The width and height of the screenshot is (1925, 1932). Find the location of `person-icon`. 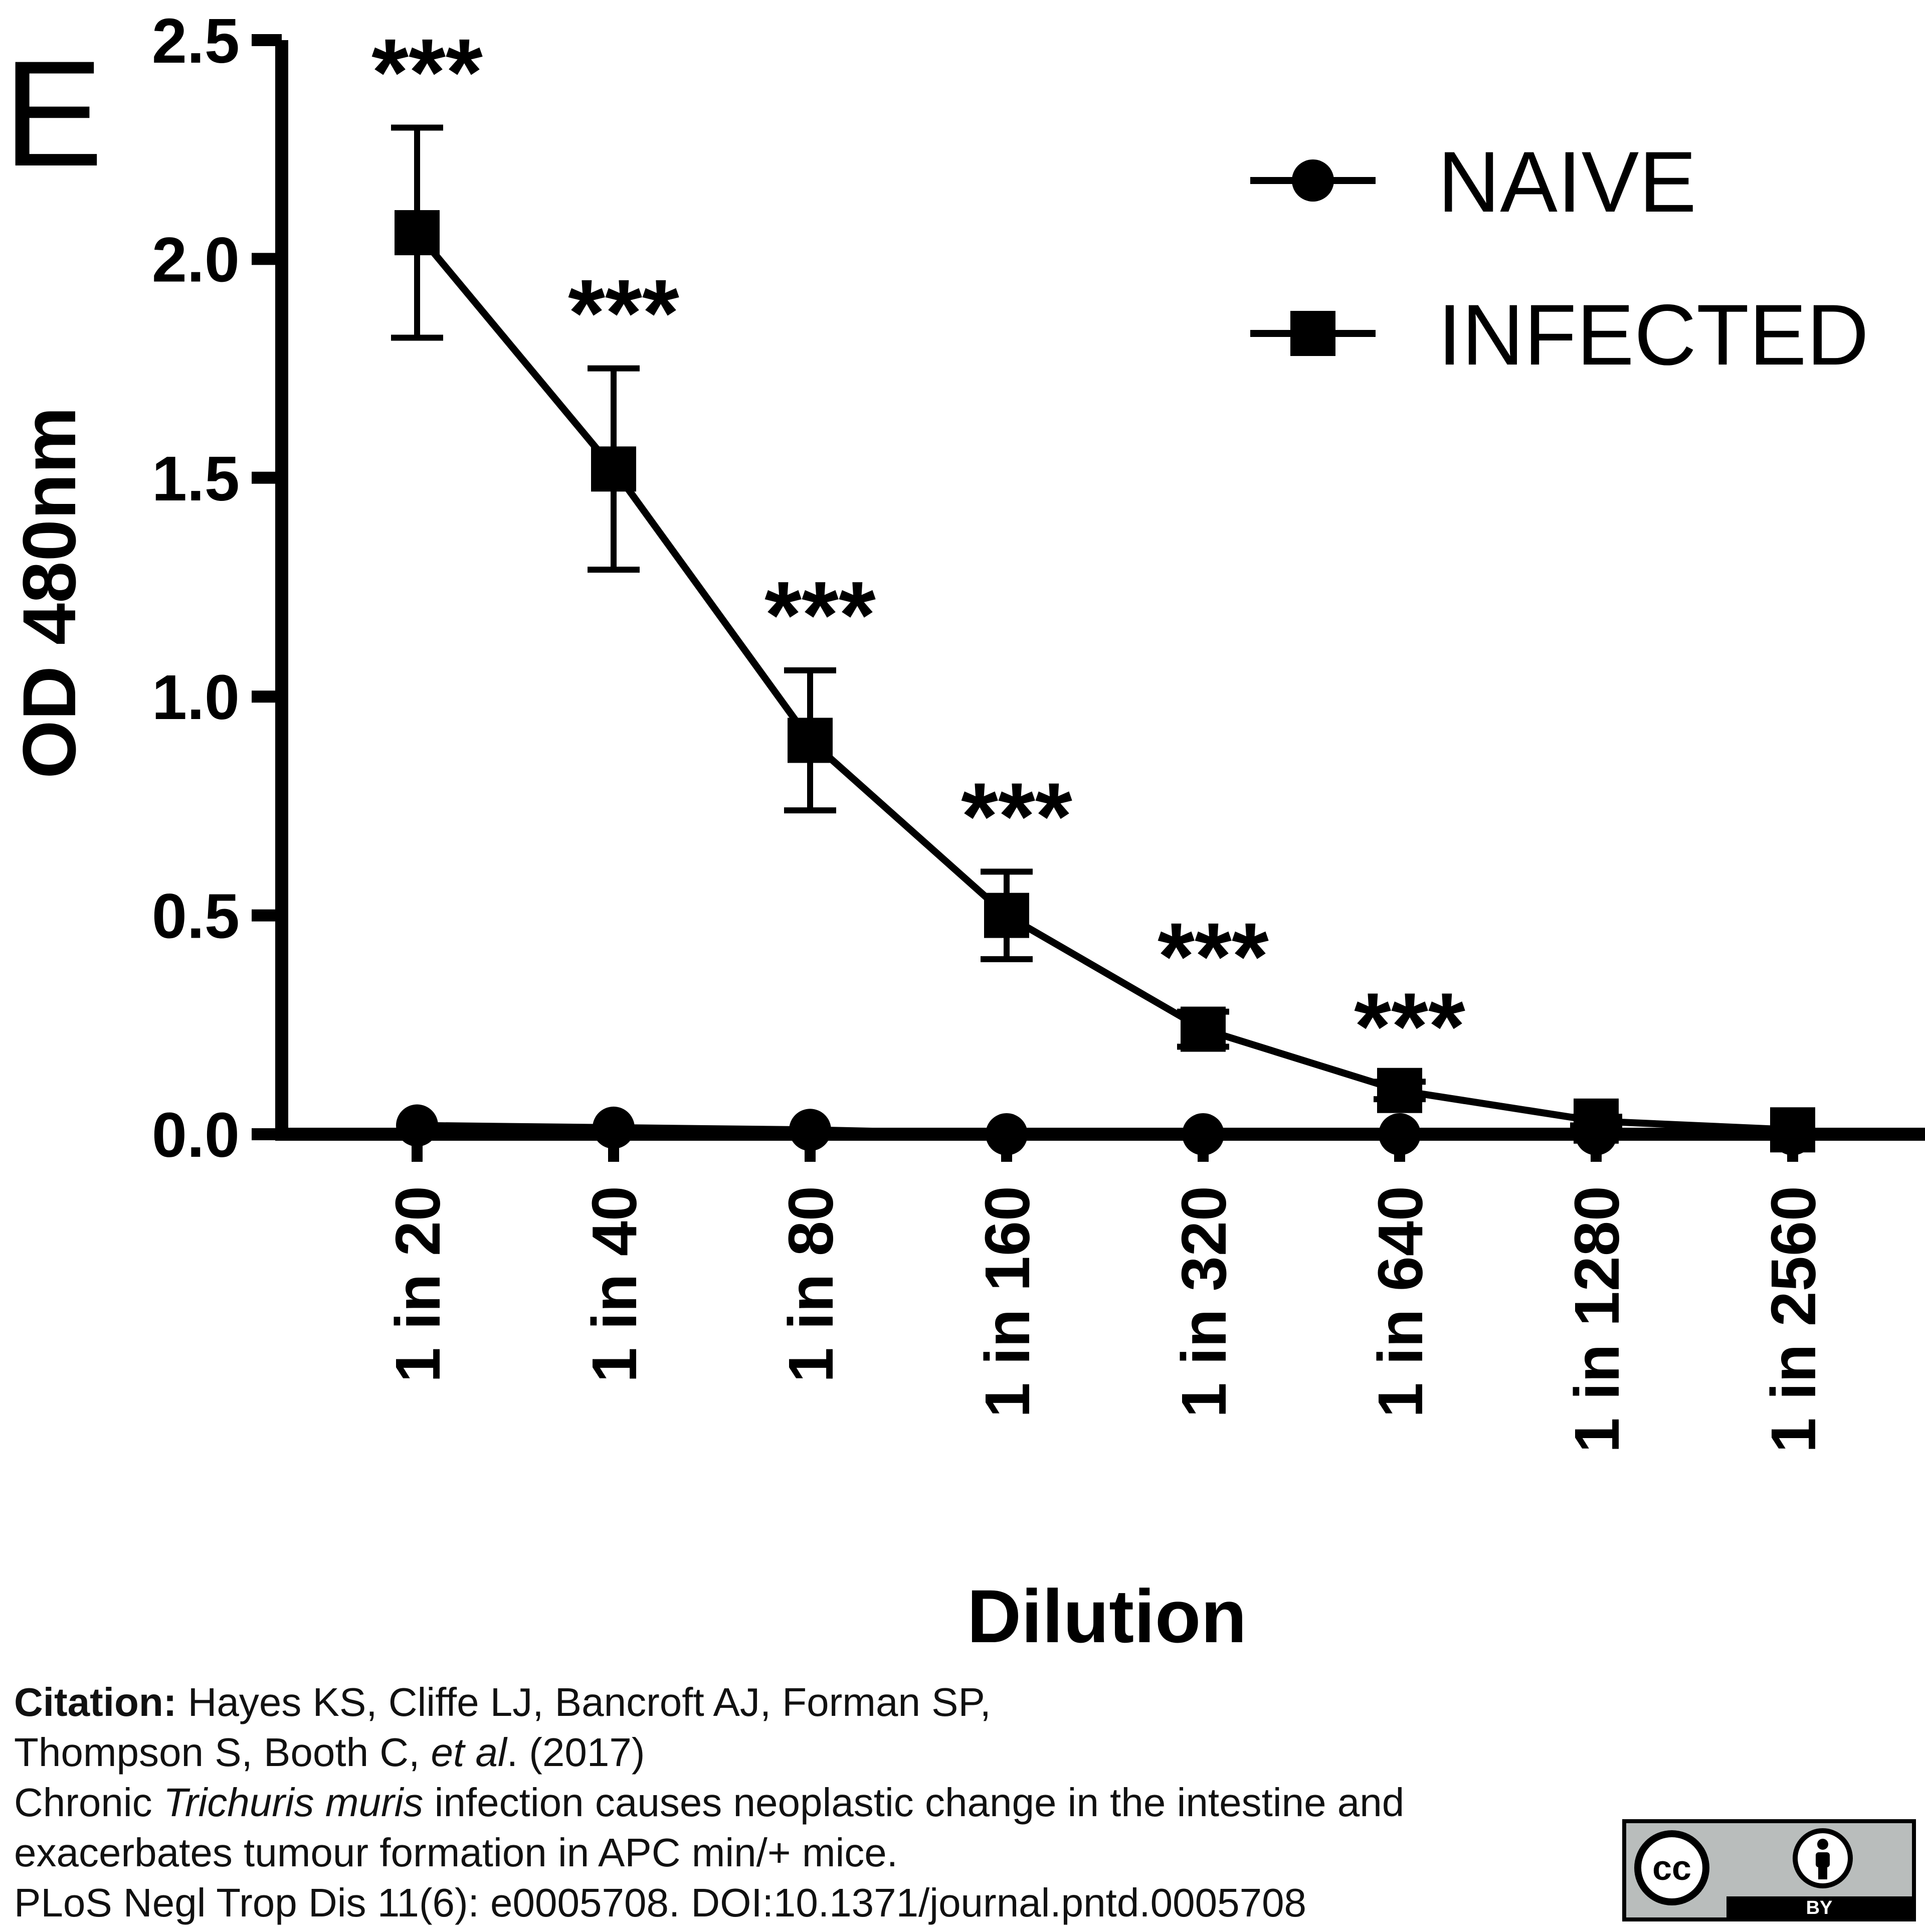

person-icon is located at coordinates (1823, 1858).